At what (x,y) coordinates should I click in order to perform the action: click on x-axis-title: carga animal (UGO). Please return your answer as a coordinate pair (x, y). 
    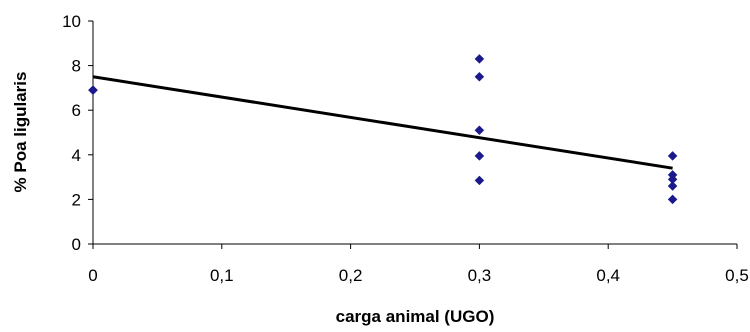
    Looking at the image, I should click on (415, 316).